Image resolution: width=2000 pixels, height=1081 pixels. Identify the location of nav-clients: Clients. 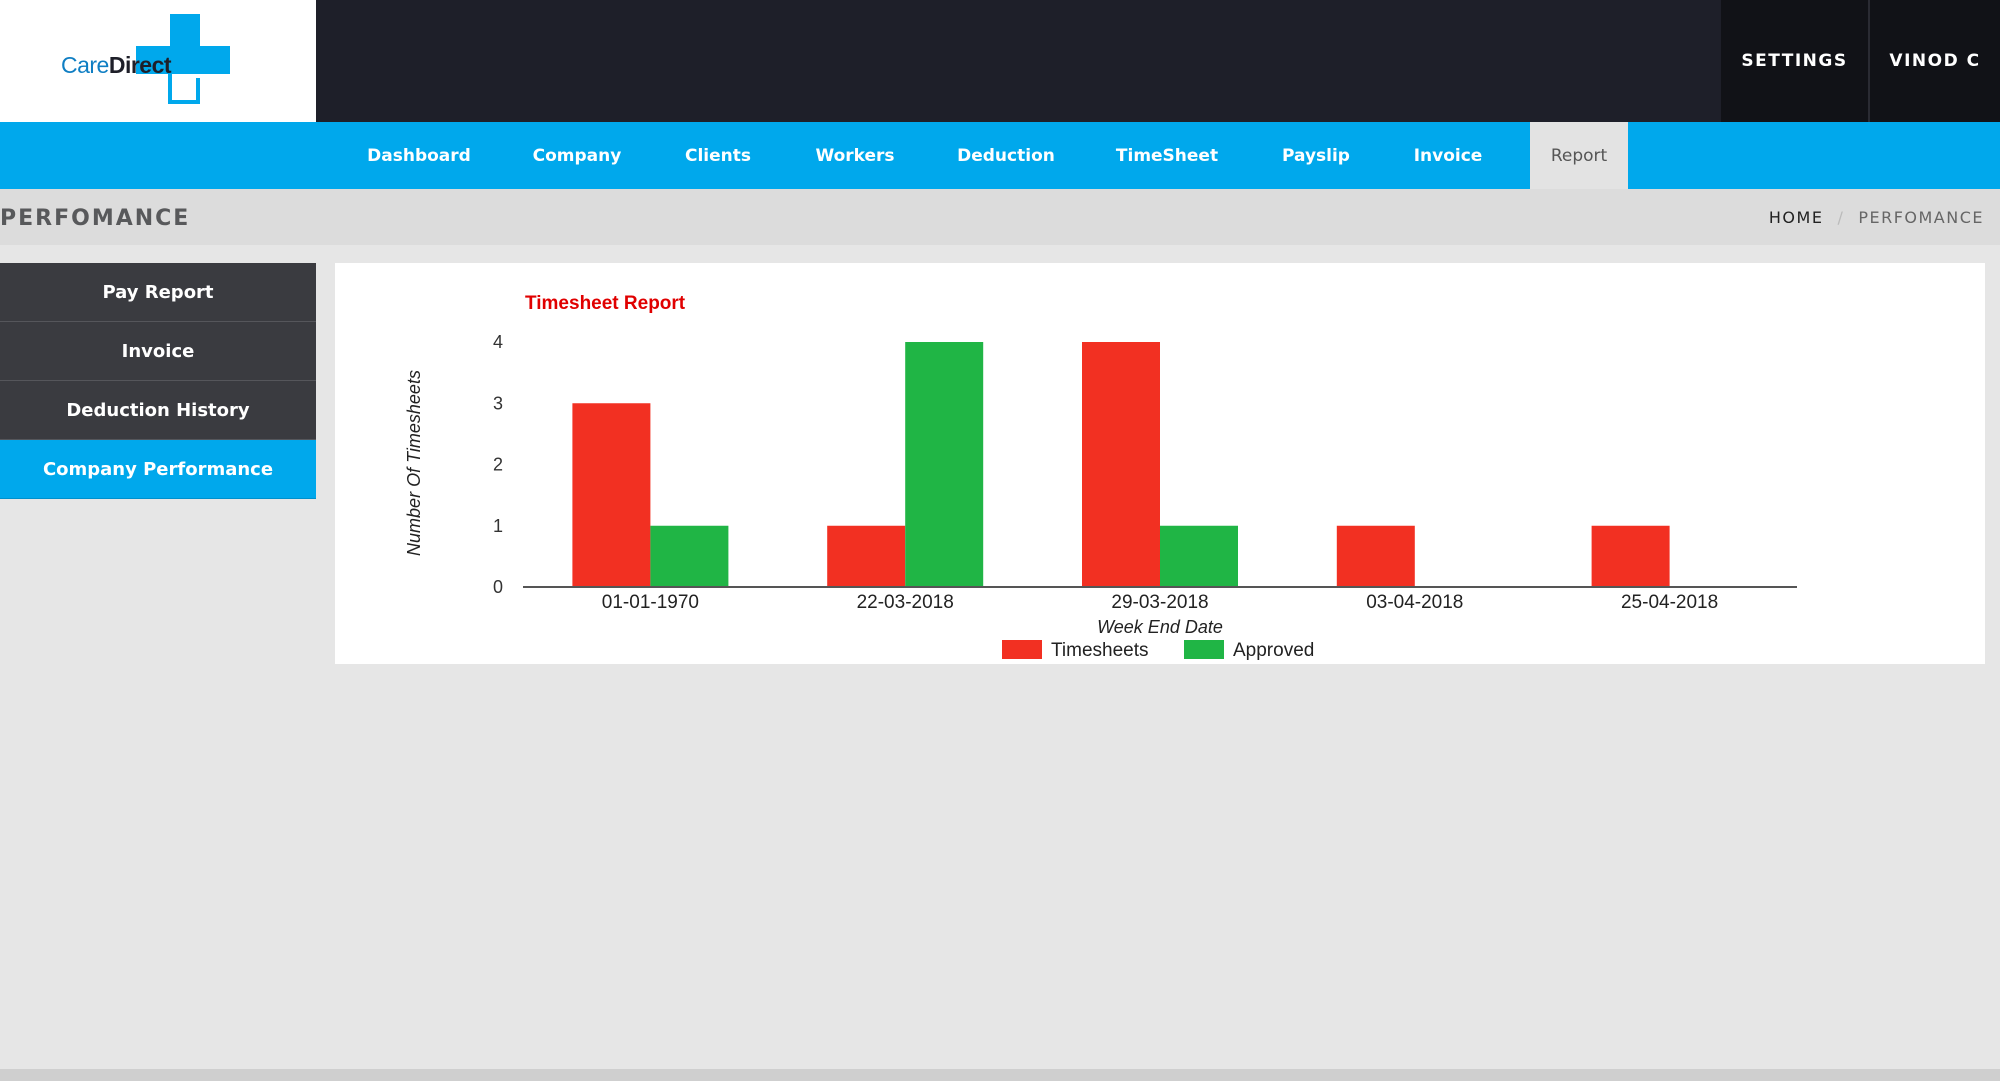
(717, 155).